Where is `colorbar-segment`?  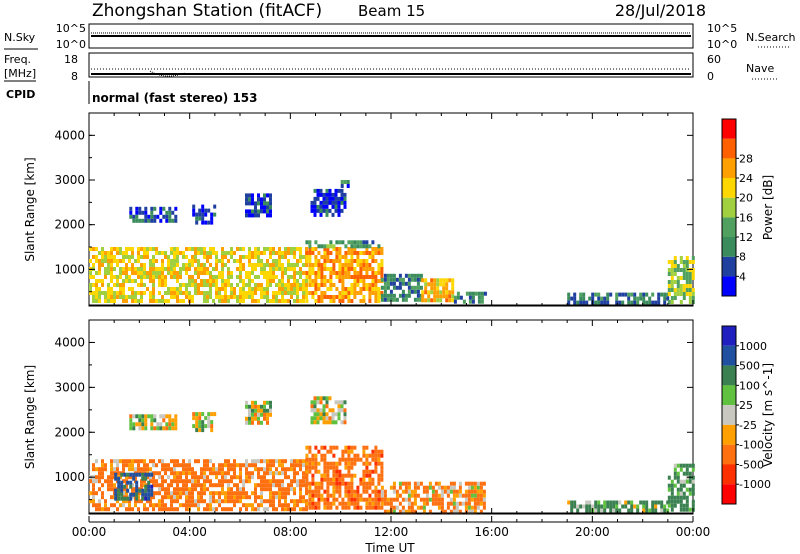
colorbar-segment is located at coordinates (729, 434).